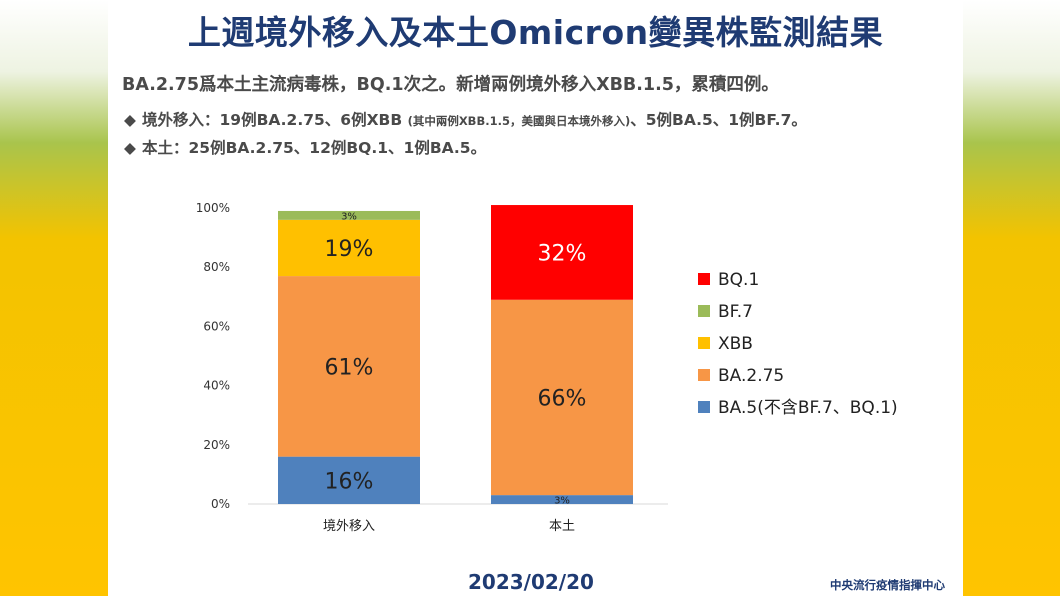 This screenshot has height=596, width=1060. I want to click on slide-title: 上週境外移入及本土Omicron變異株監測結果, so click(535, 32).